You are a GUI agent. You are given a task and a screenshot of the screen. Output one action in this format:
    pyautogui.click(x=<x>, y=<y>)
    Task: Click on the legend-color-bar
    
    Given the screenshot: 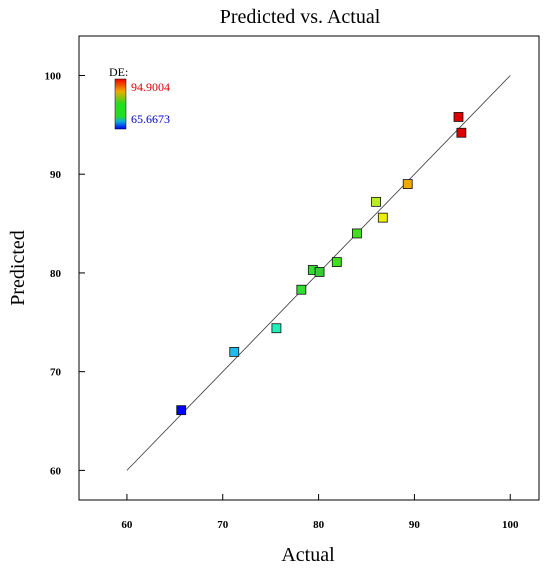 What is the action you would take?
    pyautogui.click(x=120, y=104)
    